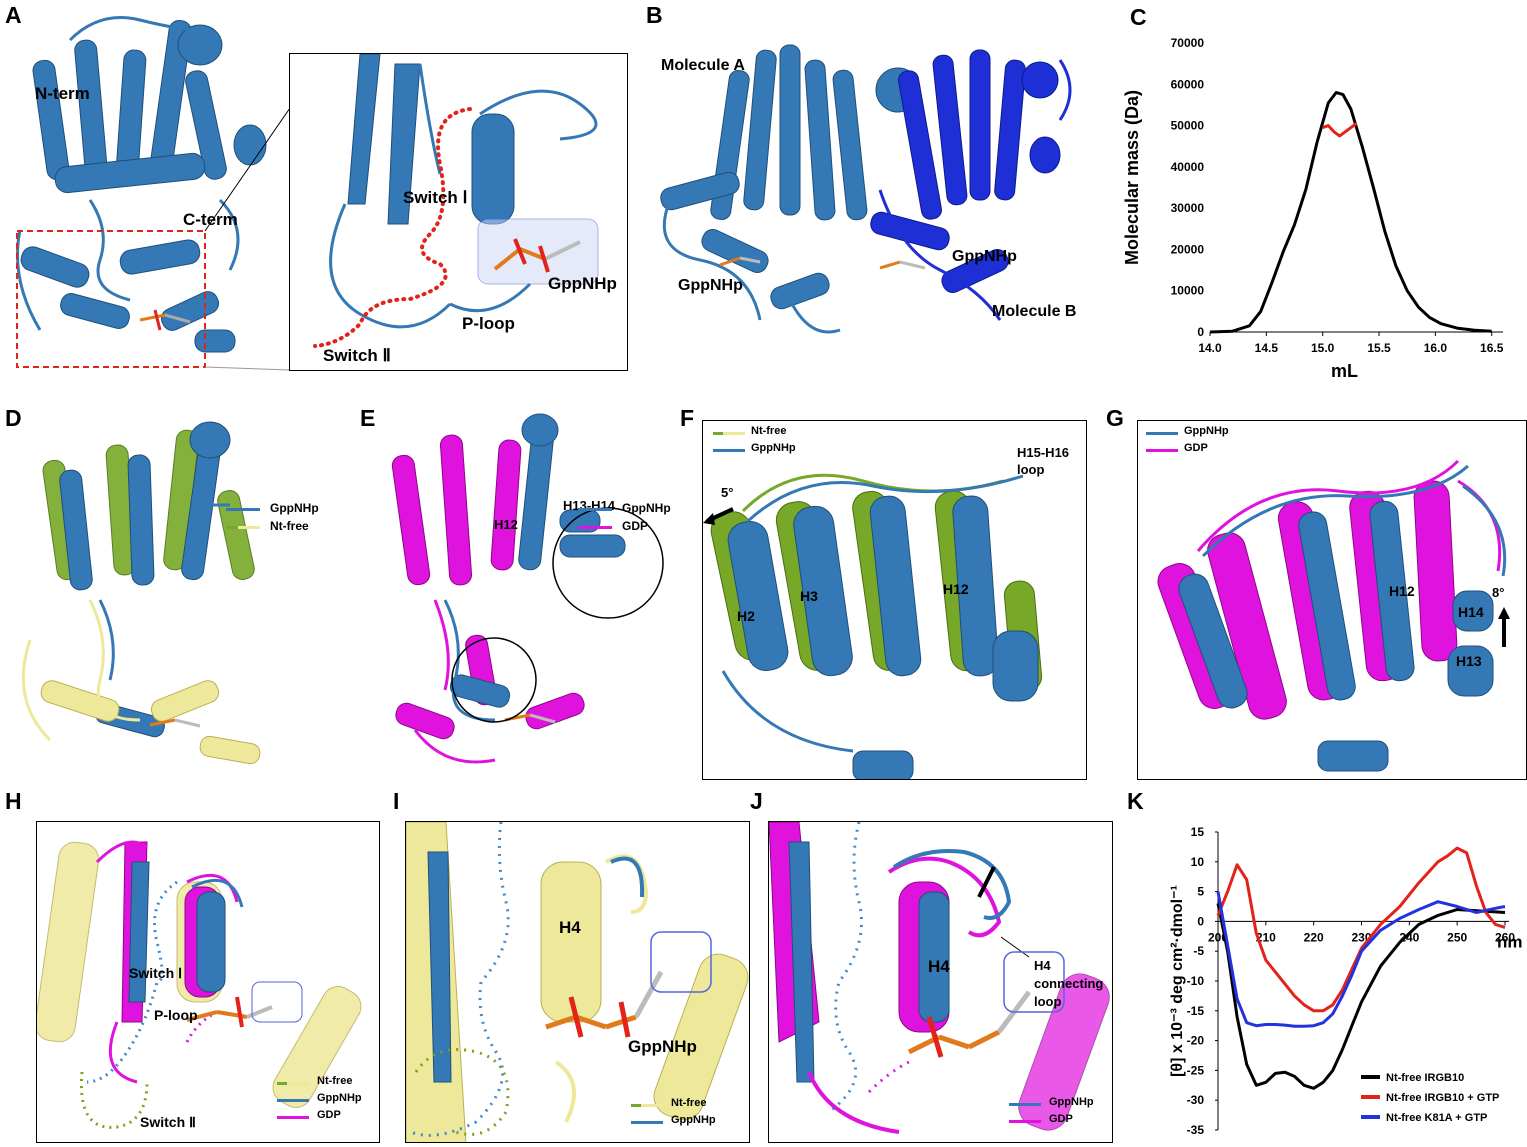  I want to click on y-tick-label: -20, so click(1196, 1041).